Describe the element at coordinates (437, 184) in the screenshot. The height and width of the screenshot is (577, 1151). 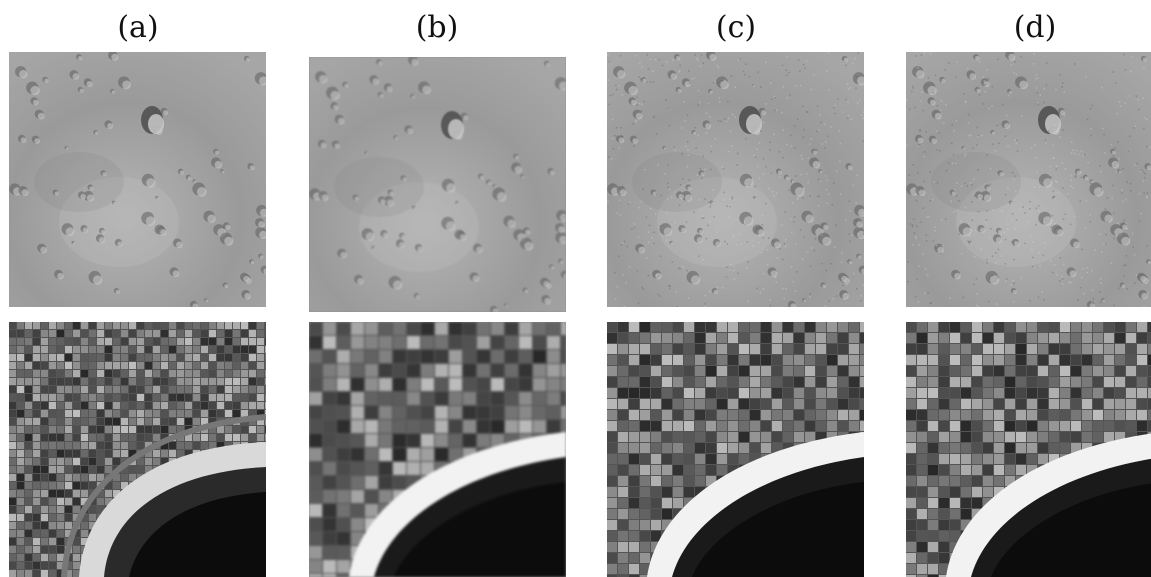
I see `moon-image-b` at that location.